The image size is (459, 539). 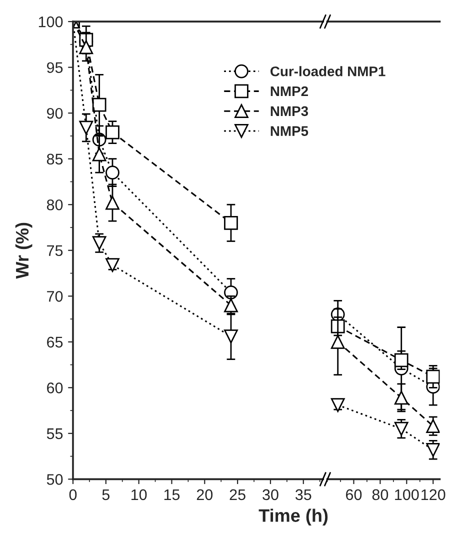 I want to click on y-tick-label: 60, so click(x=55, y=388).